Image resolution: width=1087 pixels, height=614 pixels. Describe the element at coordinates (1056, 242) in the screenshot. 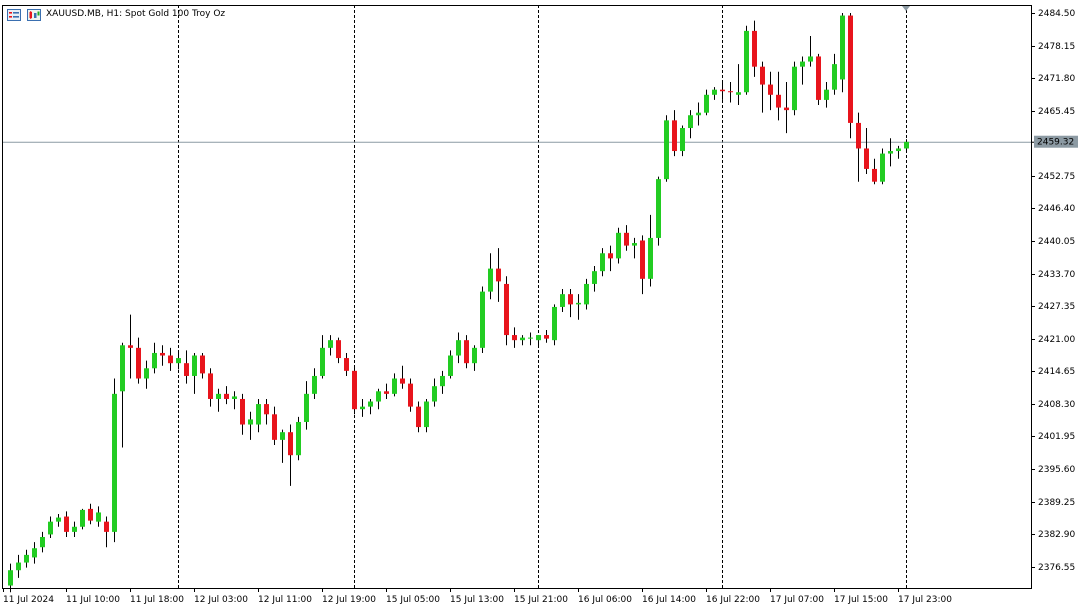

I see `y-tick-label: 2440.05` at that location.